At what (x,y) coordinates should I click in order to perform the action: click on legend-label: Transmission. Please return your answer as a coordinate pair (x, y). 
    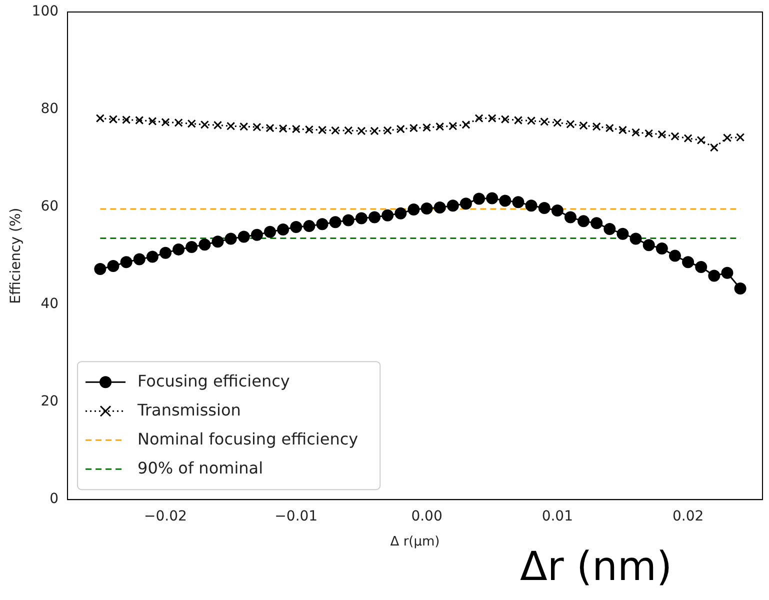
    Looking at the image, I should click on (188, 410).